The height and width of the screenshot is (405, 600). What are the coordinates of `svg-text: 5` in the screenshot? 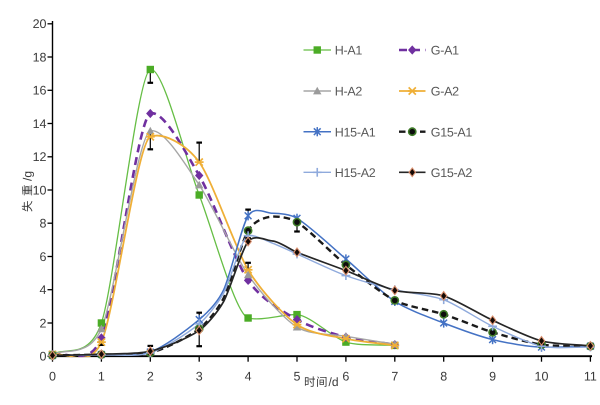 It's located at (297, 377).